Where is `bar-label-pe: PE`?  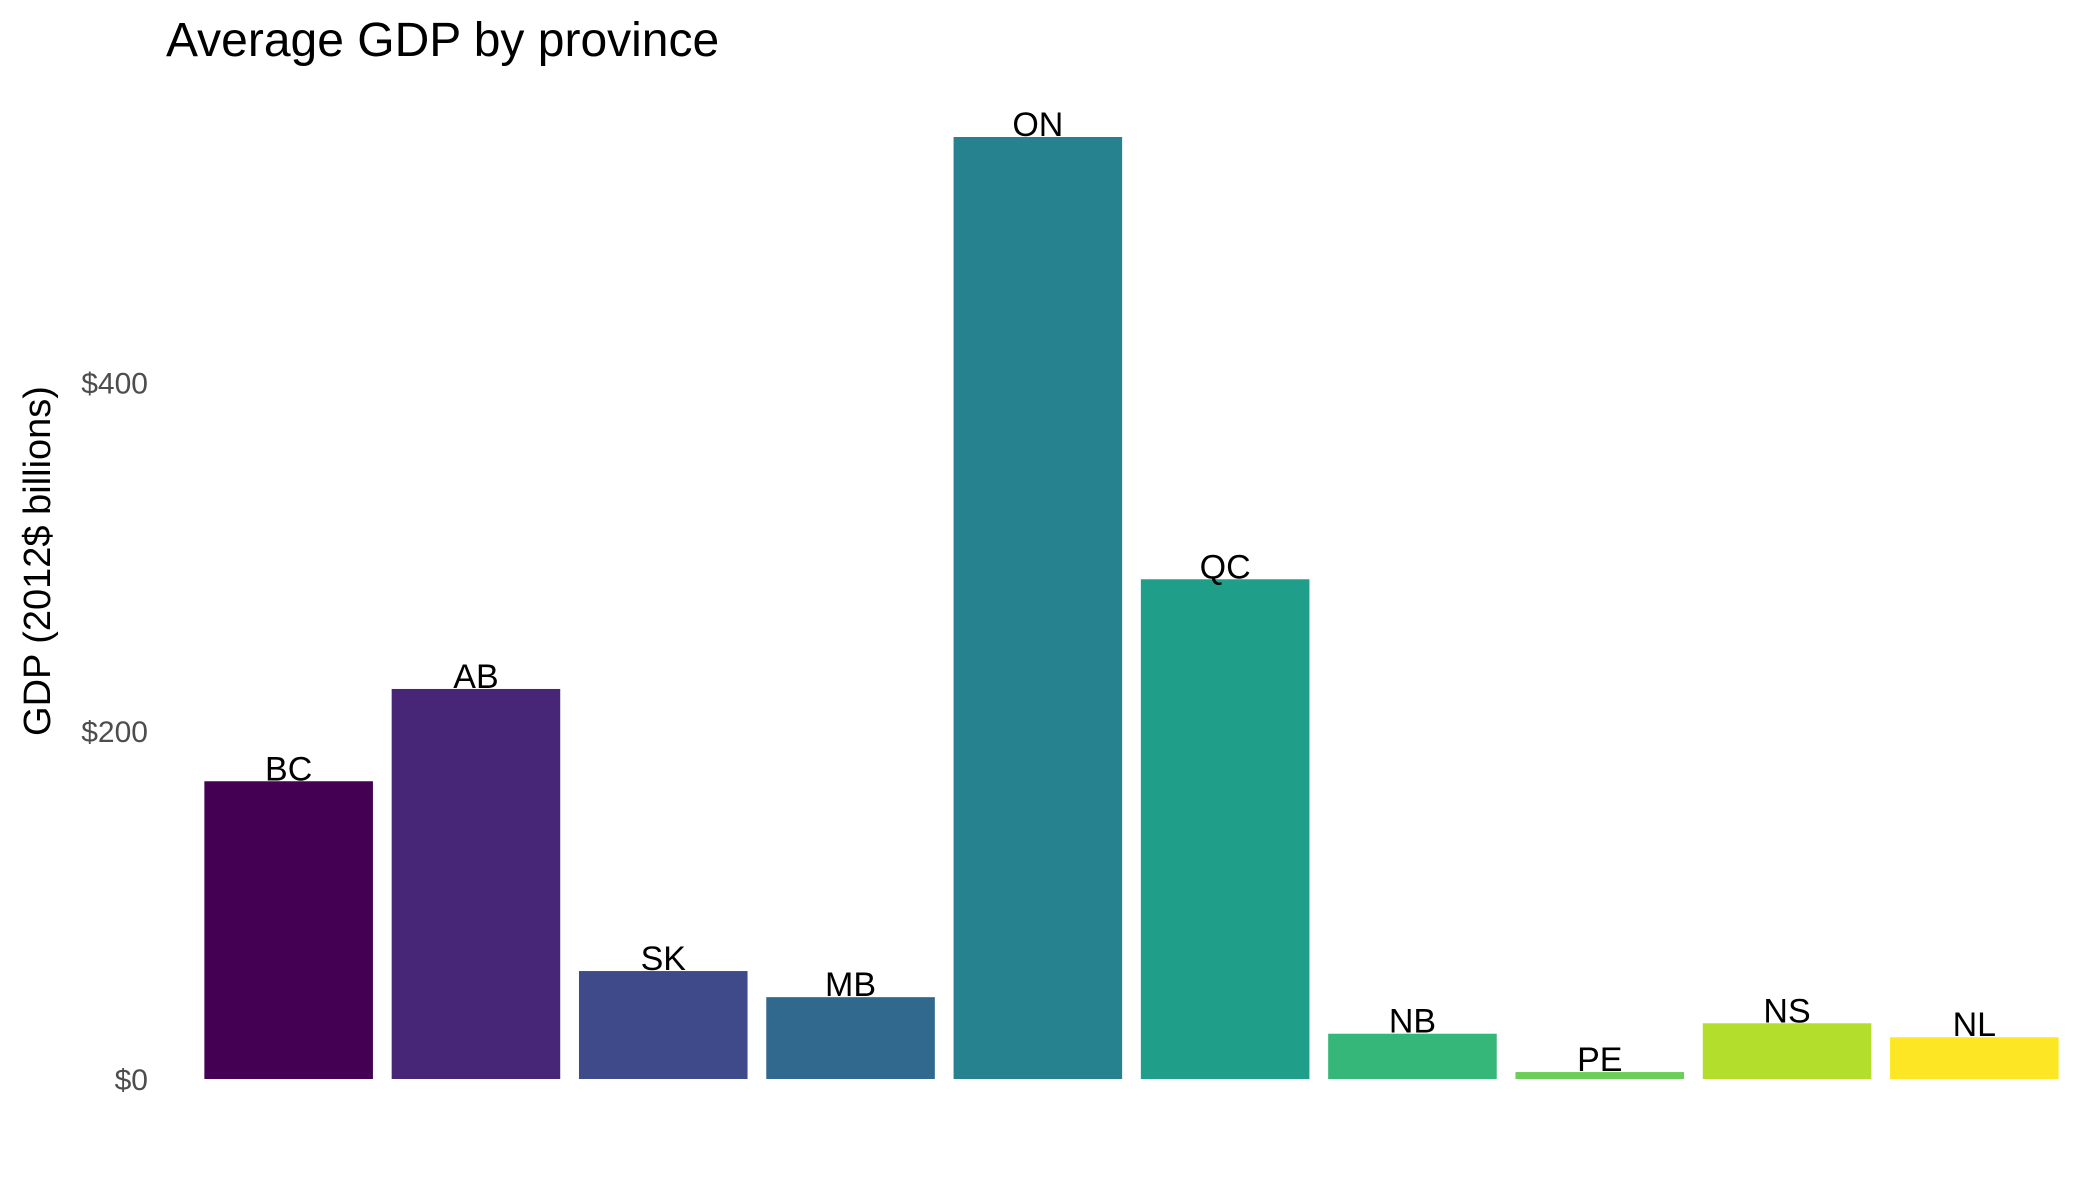 bar-label-pe: PE is located at coordinates (1599, 1060).